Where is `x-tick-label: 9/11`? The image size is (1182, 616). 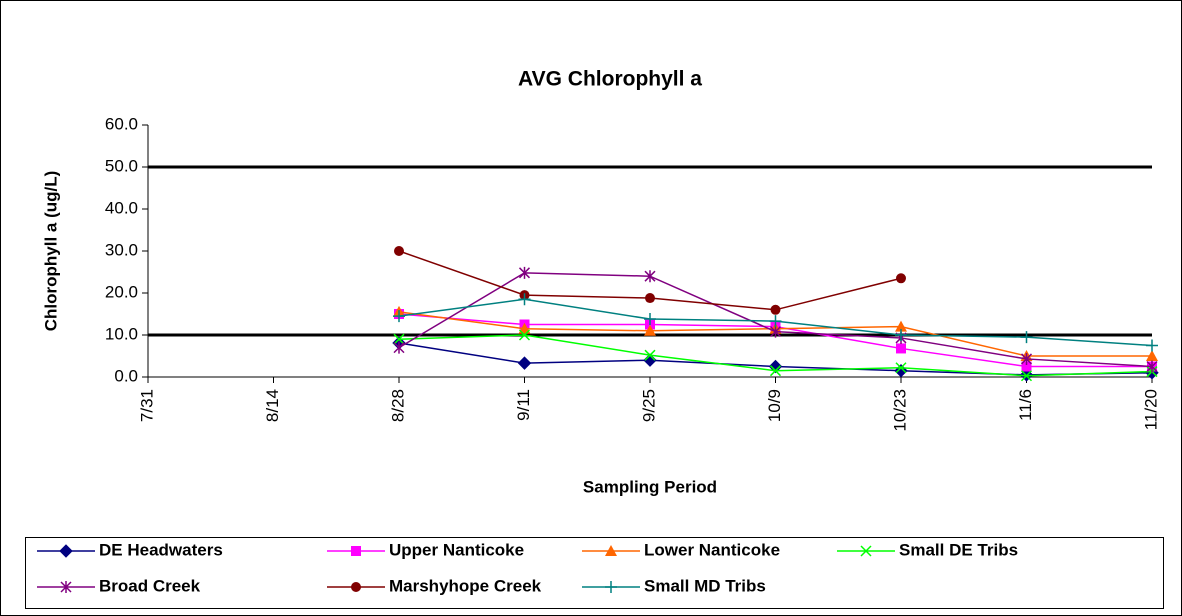
x-tick-label: 9/11 is located at coordinates (523, 405).